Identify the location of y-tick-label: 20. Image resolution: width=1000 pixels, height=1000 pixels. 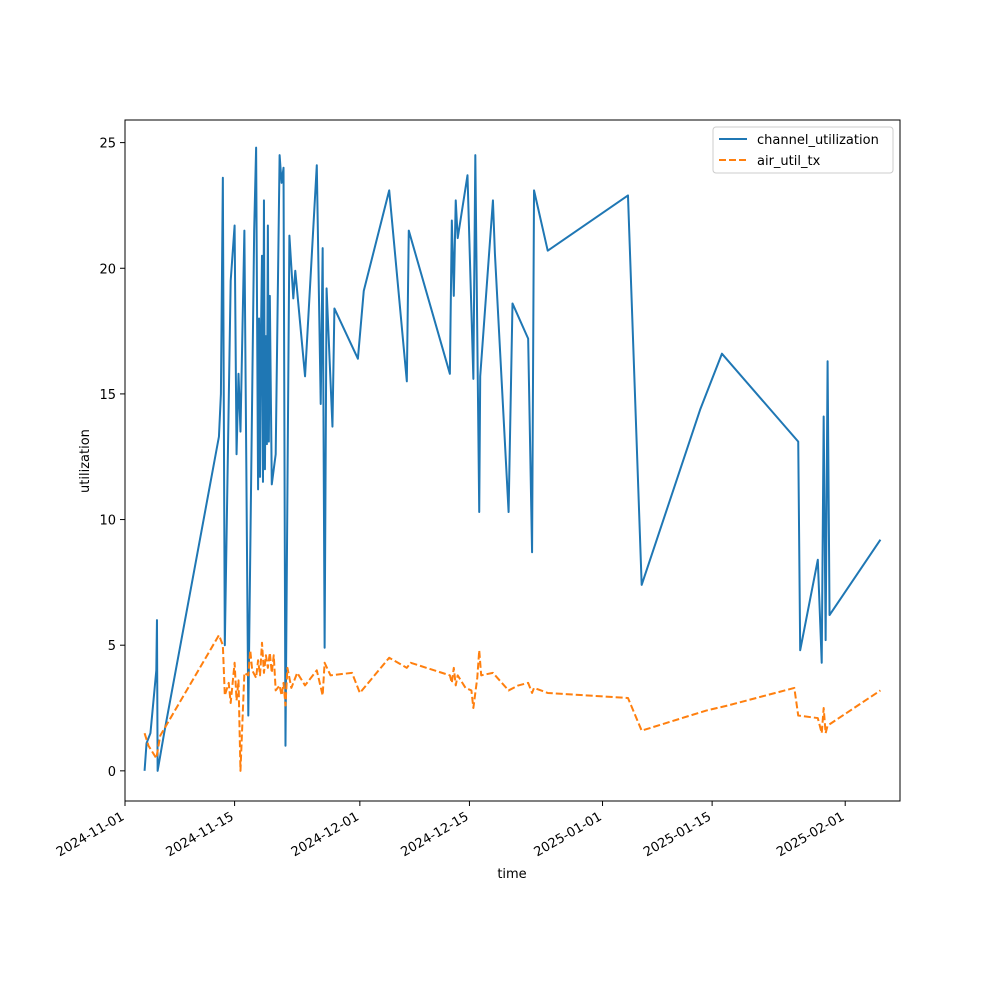
(107, 269).